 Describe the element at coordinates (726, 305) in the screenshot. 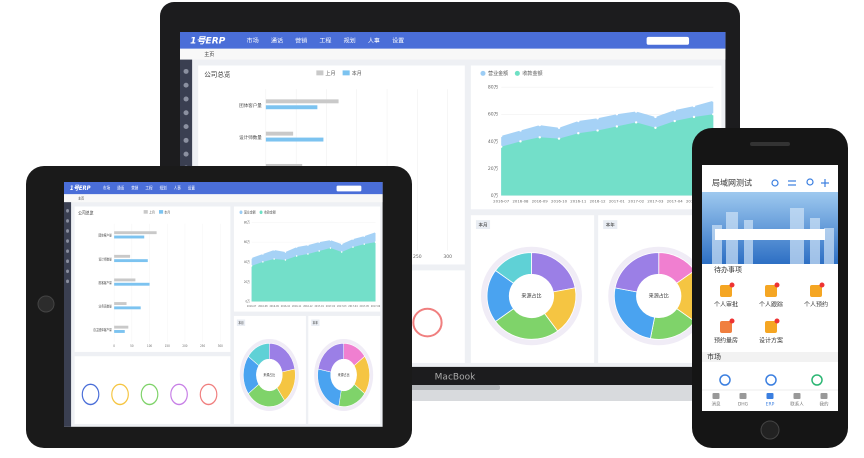

I see `item-label: 个人审批` at that location.